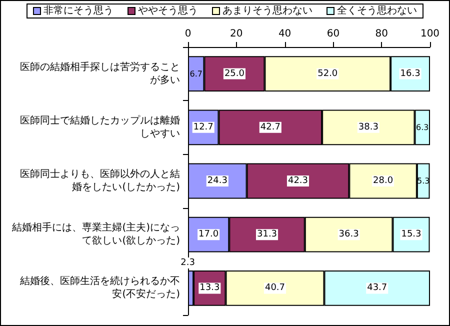 This screenshot has height=326, width=450. I want to click on data-label: 38.3, so click(368, 127).